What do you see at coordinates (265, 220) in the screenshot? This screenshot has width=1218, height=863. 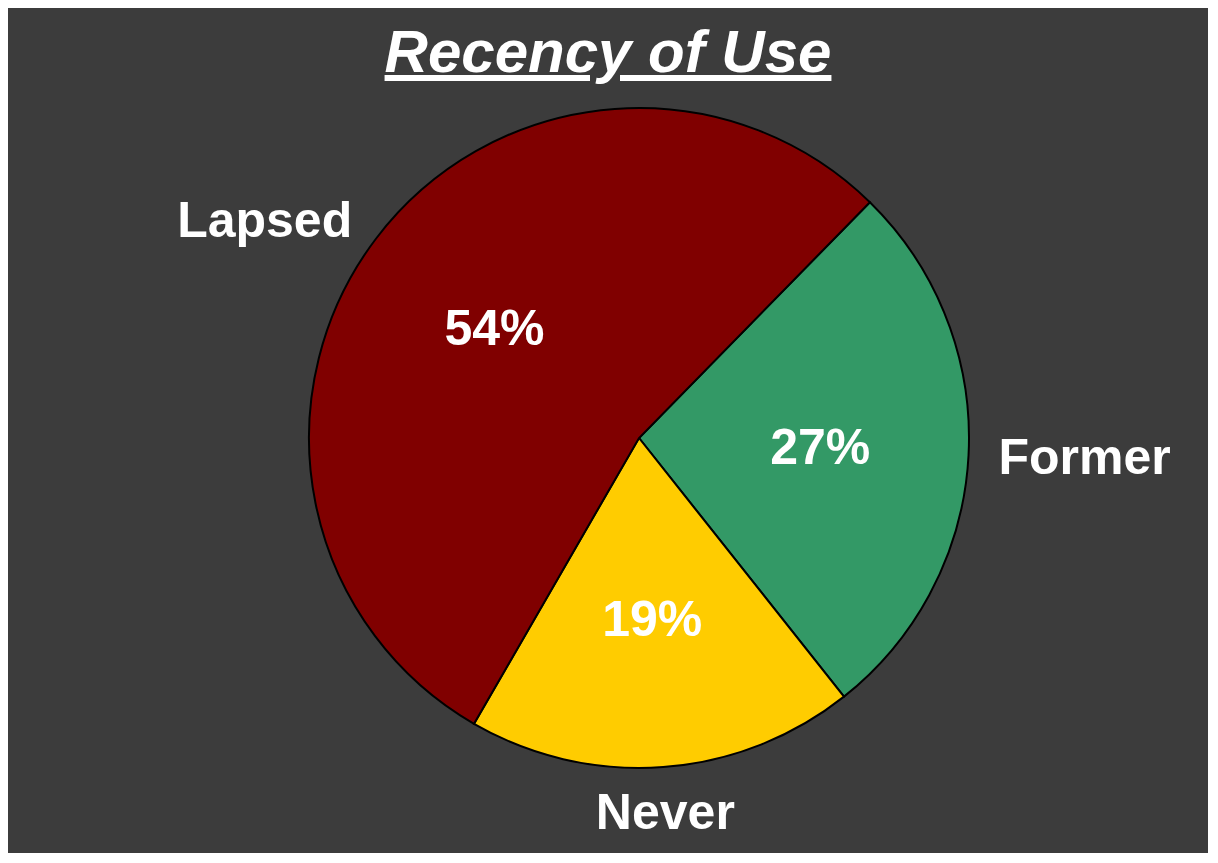 I see `slice-label: Lapsed` at bounding box center [265, 220].